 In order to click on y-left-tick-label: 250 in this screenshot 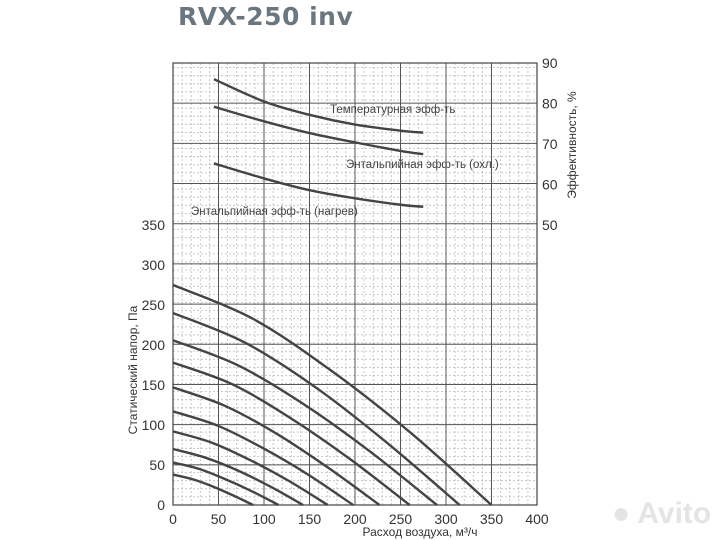, I will do `click(154, 305)`.